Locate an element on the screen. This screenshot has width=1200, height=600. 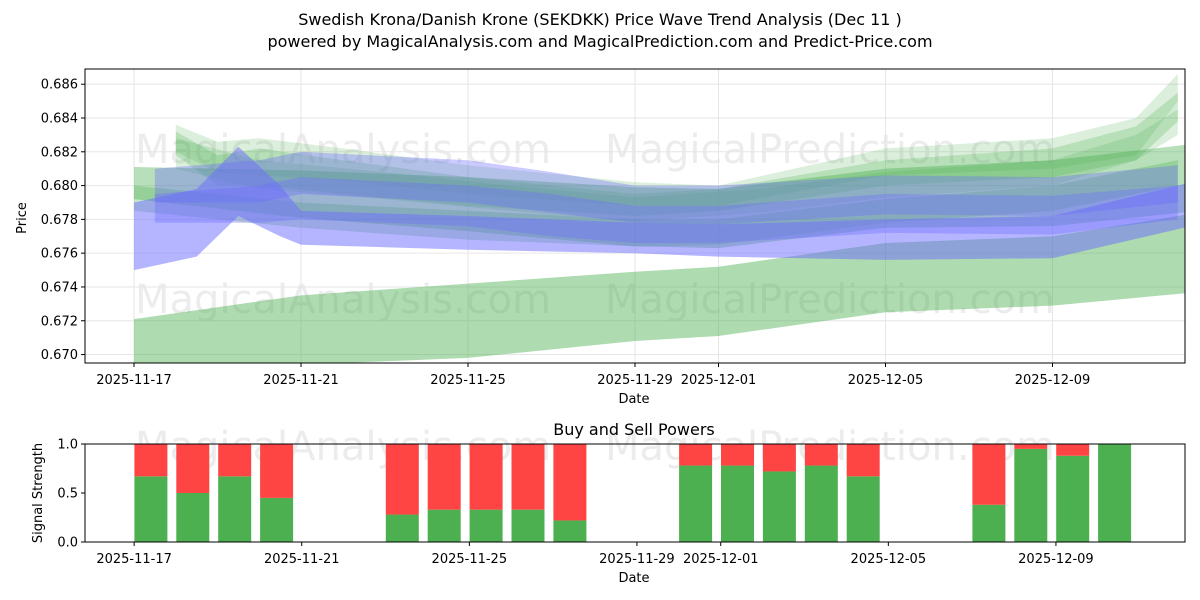
watermark-top-left: MagicalAnalysis.com is located at coordinates (343, 150).